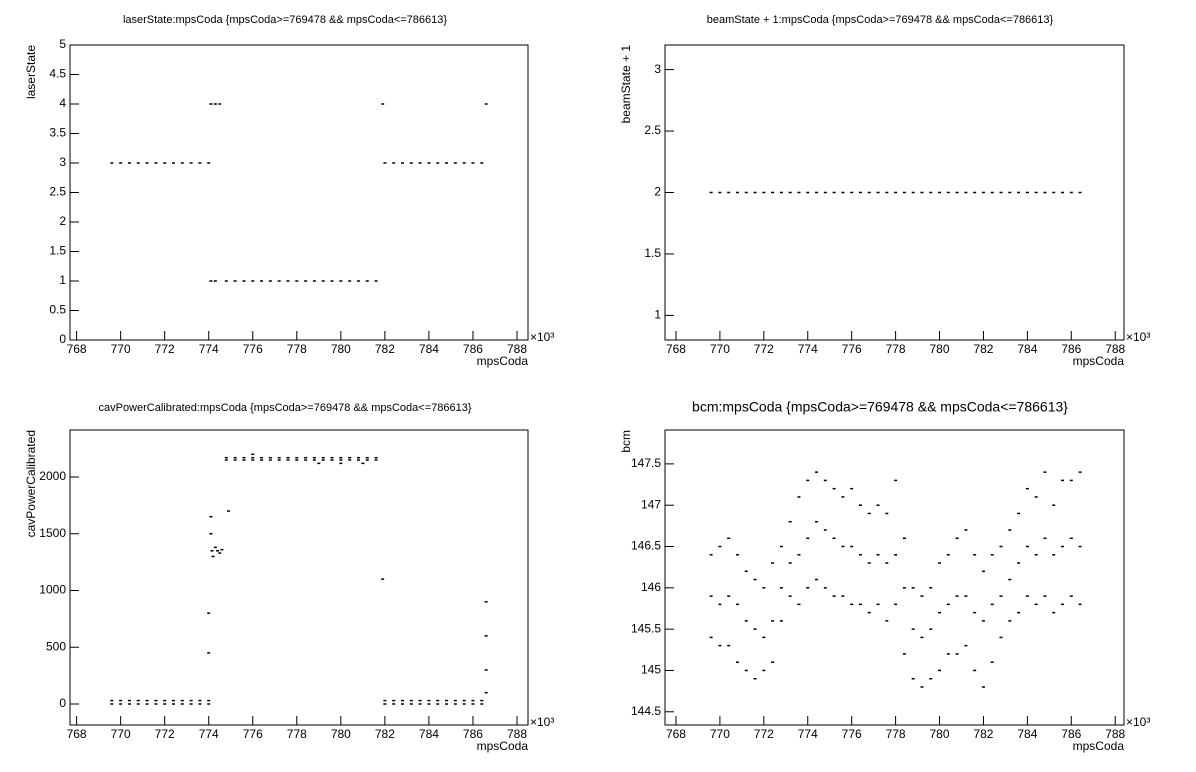 The height and width of the screenshot is (772, 1196). What do you see at coordinates (385, 734) in the screenshot?
I see `x-tick-label: 782` at bounding box center [385, 734].